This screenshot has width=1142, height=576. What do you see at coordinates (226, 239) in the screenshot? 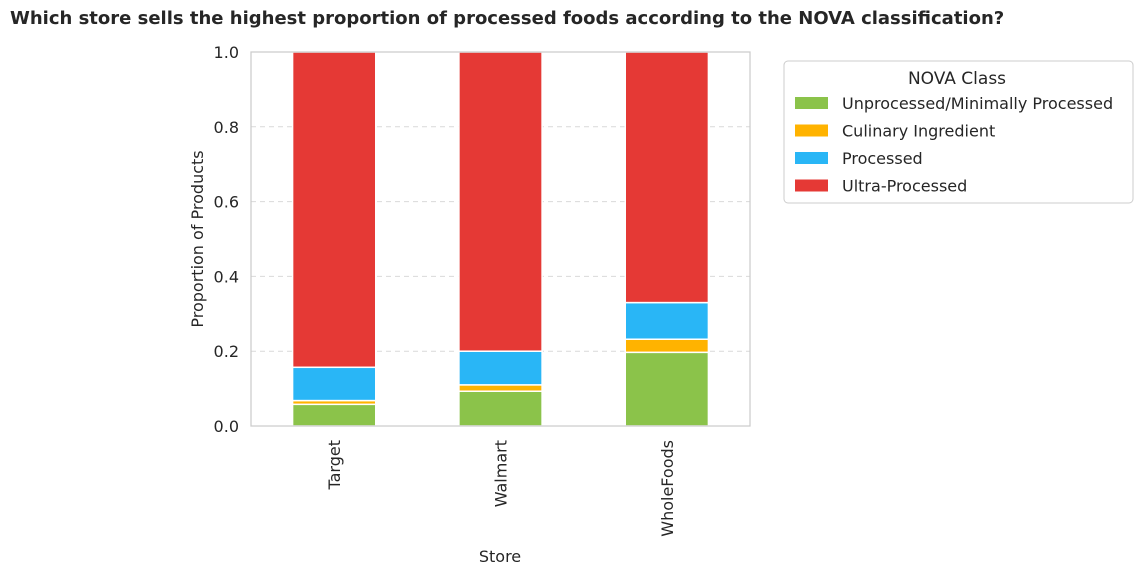
I see `y-tick-labels: 0.0 0.2 0.4 0.6 0.8 1.0` at bounding box center [226, 239].